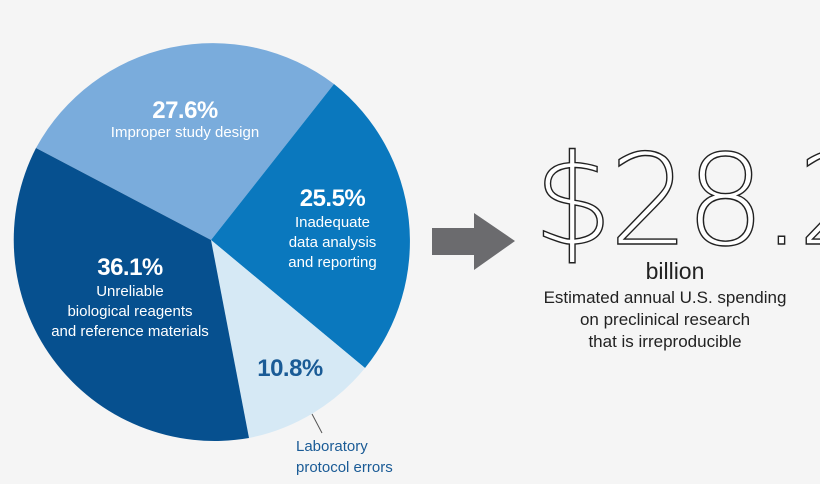  What do you see at coordinates (332, 263) in the screenshot?
I see `desc-line: and reporting` at bounding box center [332, 263].